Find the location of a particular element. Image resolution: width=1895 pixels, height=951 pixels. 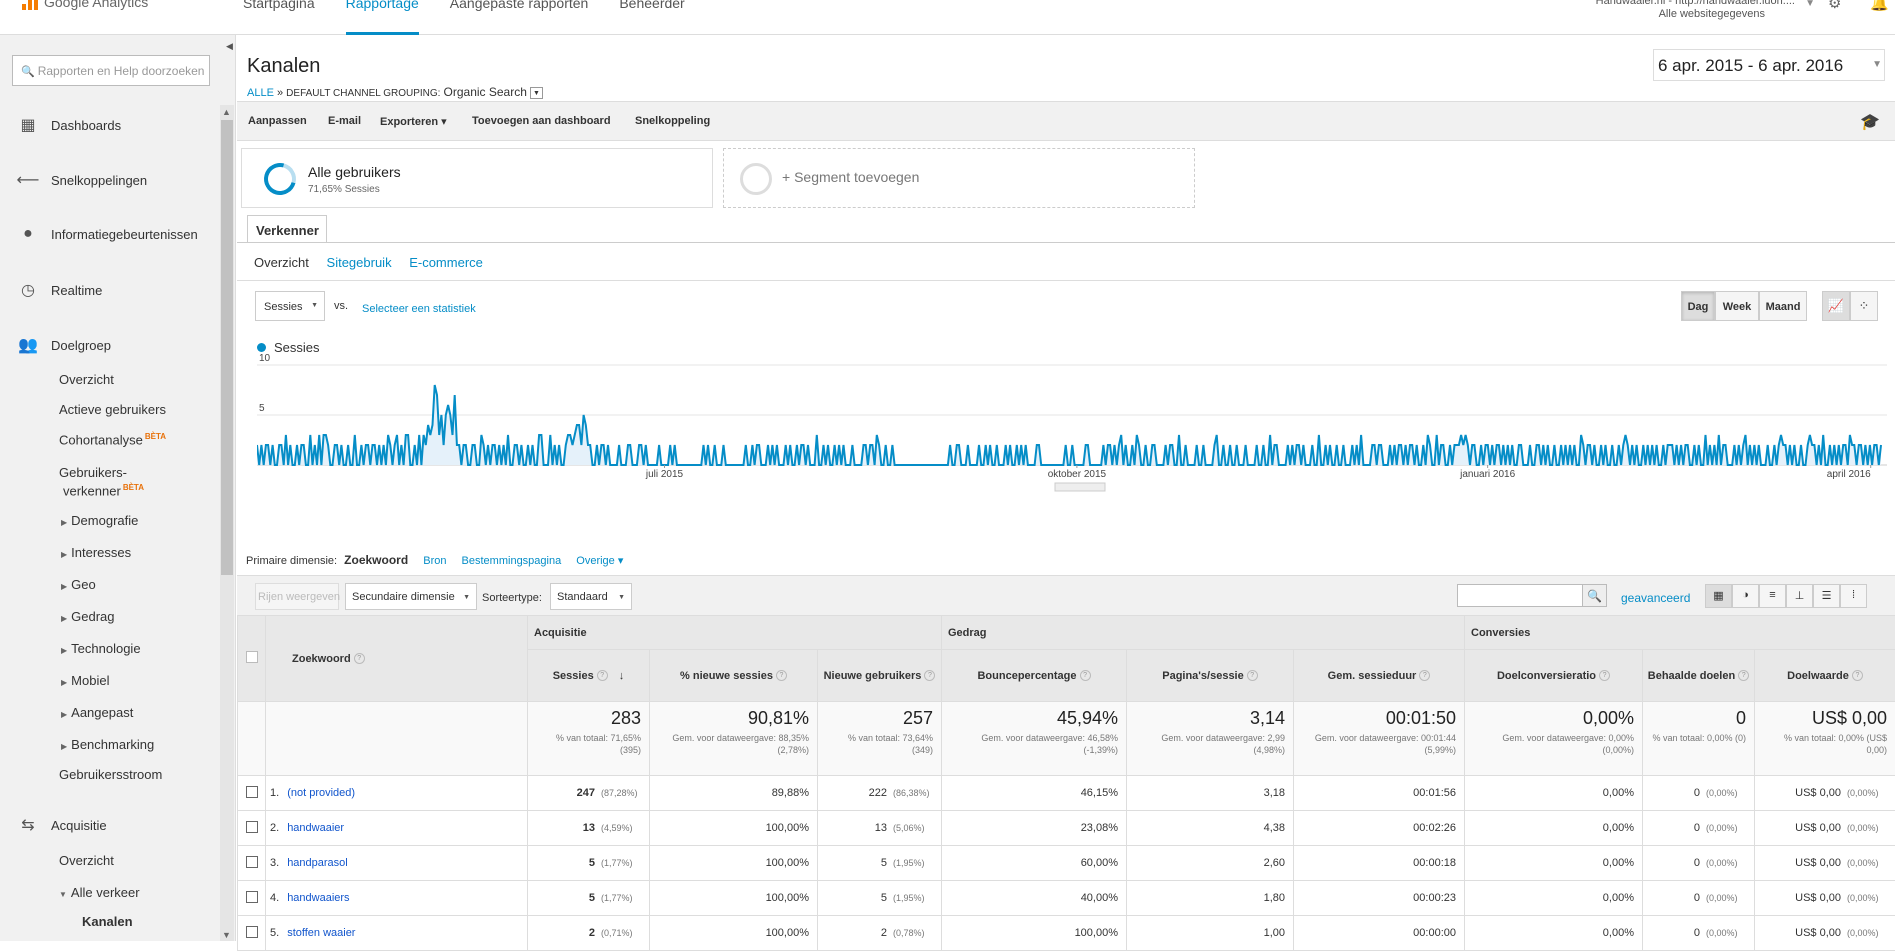

scroll-up-icon: ▲ is located at coordinates (226, 112).